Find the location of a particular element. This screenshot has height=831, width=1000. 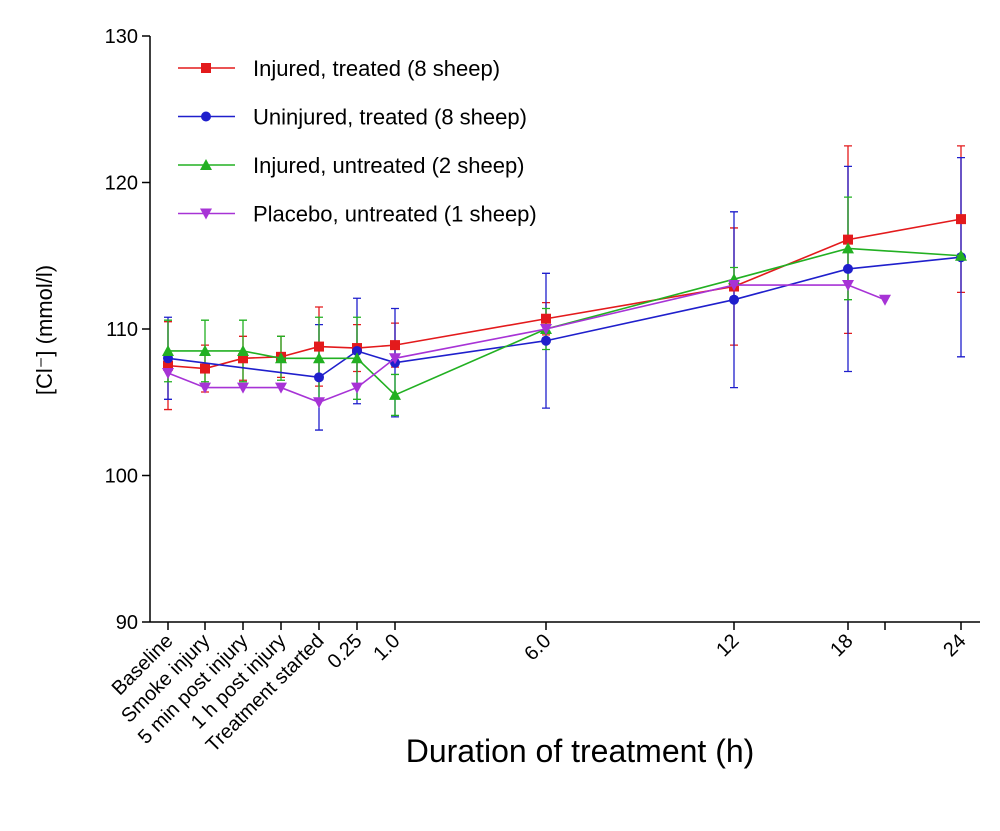

y-tick-label: 100 is located at coordinates (121, 477).